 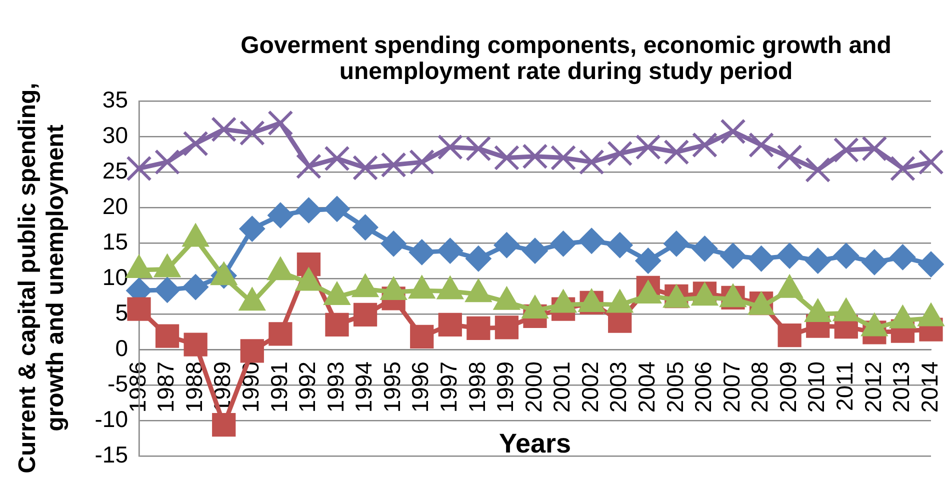 What do you see at coordinates (477, 387) in the screenshot?
I see `x-tick-label: 1998` at bounding box center [477, 387].